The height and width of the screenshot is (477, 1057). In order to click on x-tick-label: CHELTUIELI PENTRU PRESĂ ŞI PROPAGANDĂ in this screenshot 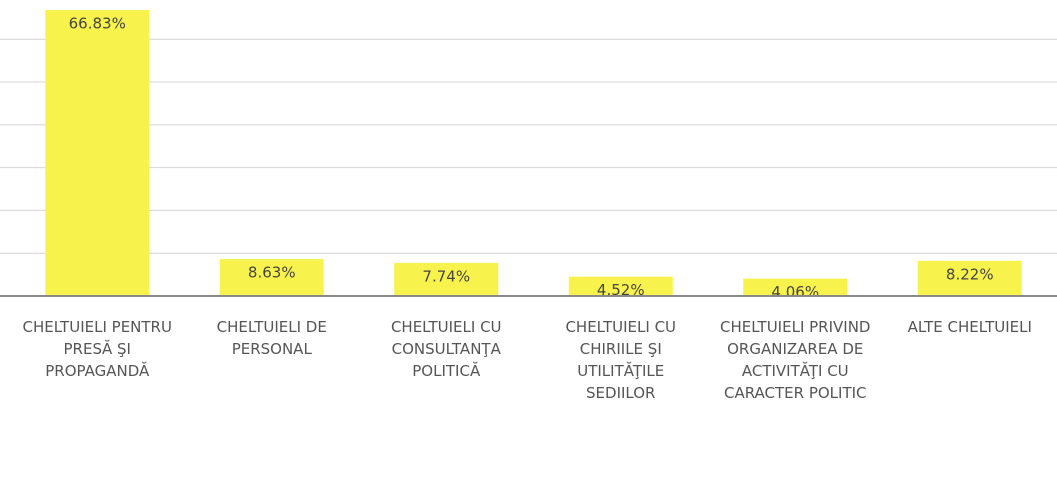, I will do `click(97, 349)`.